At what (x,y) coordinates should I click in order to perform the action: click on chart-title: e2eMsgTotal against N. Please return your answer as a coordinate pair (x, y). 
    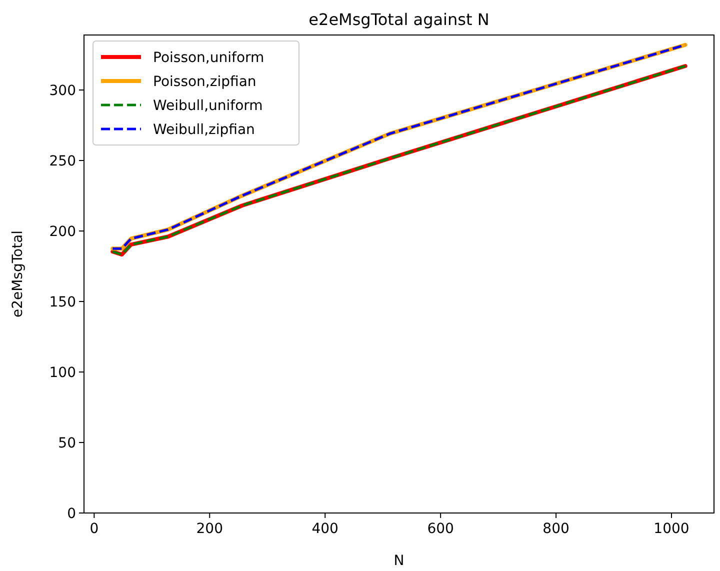
    Looking at the image, I should click on (399, 19).